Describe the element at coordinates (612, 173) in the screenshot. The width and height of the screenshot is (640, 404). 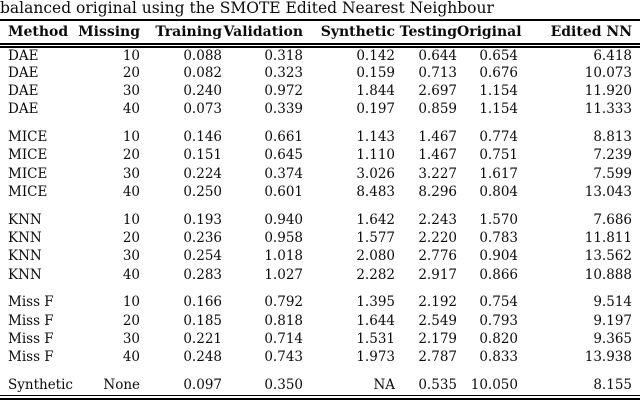
I see `table-cell: 7.599` at that location.